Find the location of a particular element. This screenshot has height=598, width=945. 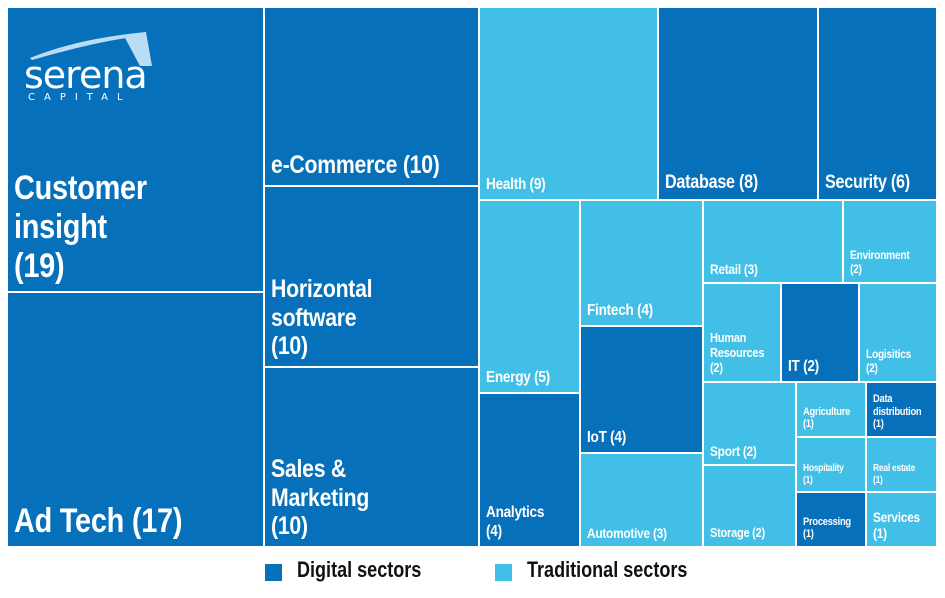

treemap-cell-services: Services (1) is located at coordinates (901, 519).